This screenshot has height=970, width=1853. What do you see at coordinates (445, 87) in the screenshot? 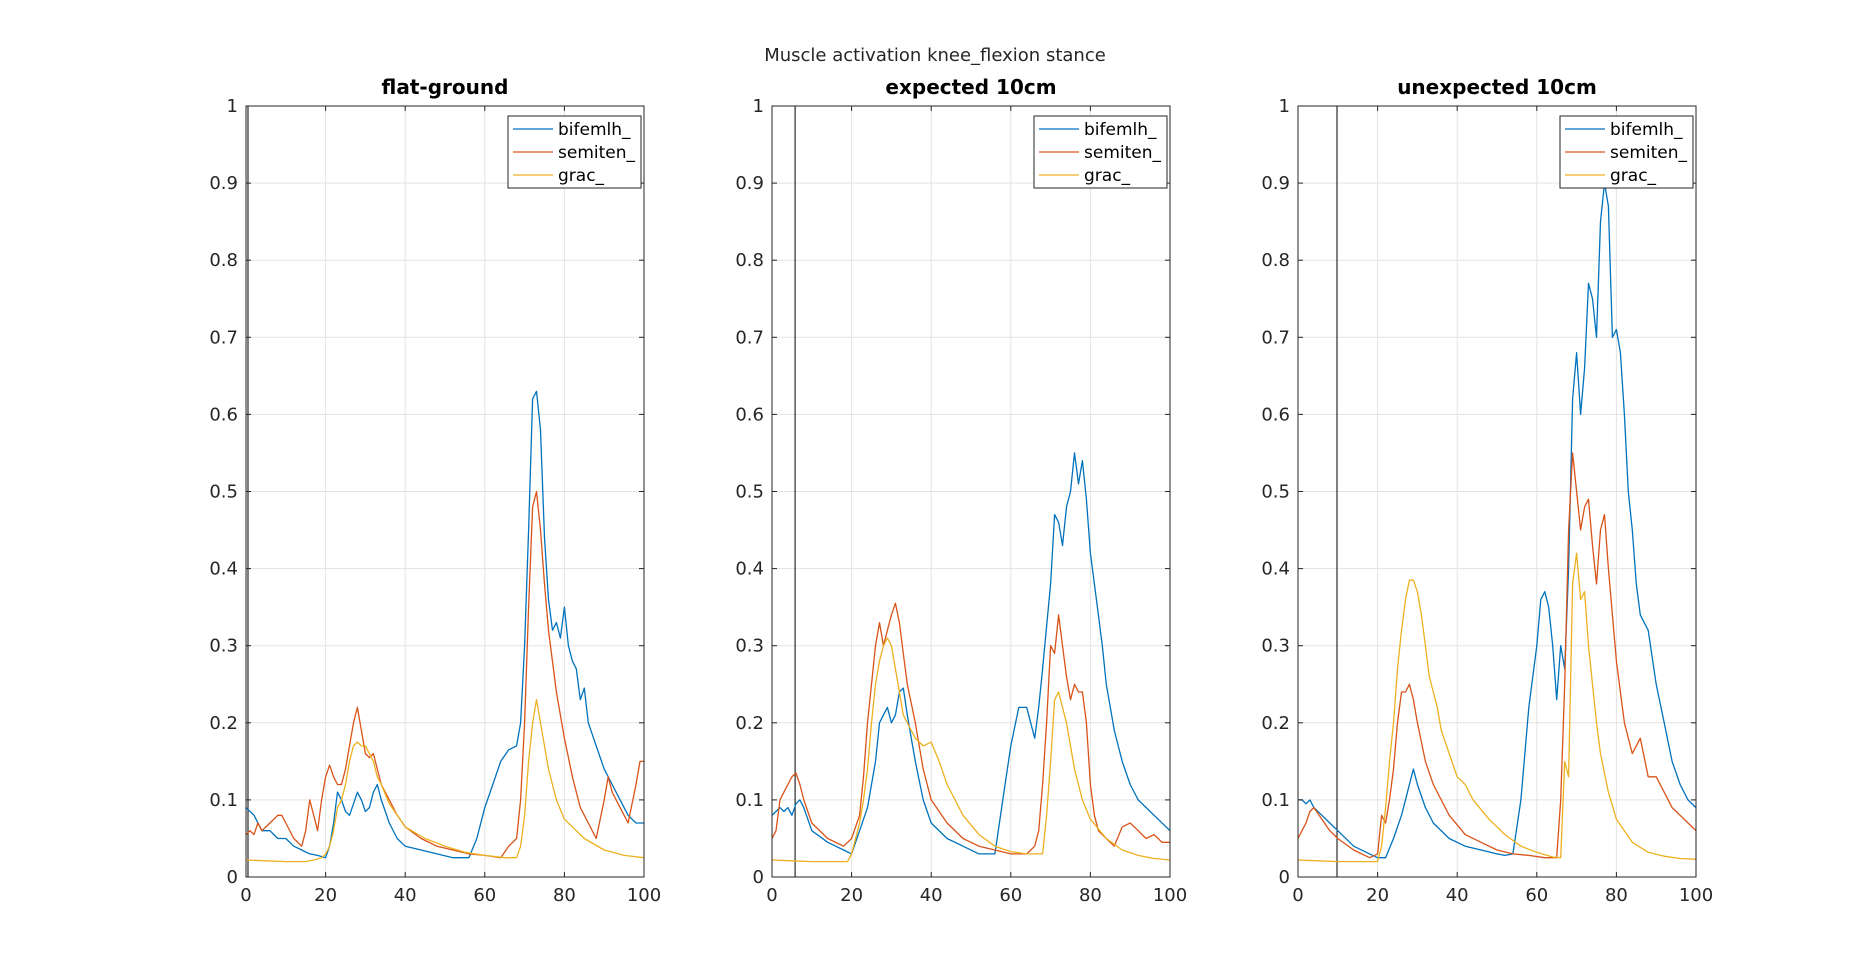
I see `subplot-title: flat-ground` at bounding box center [445, 87].